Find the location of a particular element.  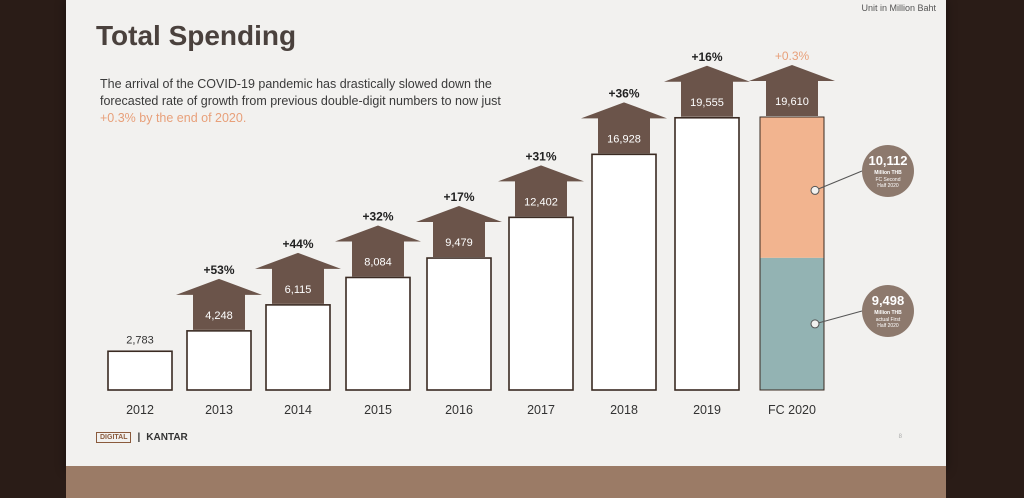

digital-logo: DIGITAL is located at coordinates (114, 437).